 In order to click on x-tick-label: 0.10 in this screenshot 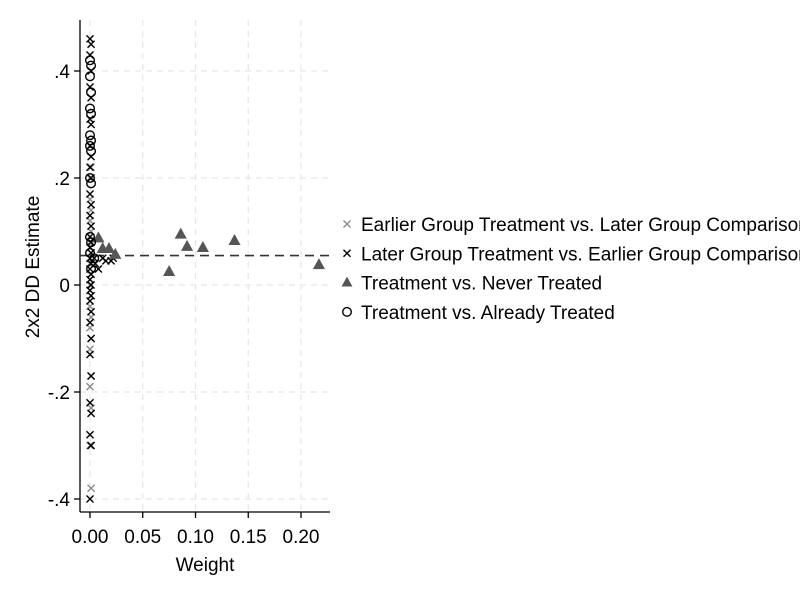, I will do `click(195, 537)`.